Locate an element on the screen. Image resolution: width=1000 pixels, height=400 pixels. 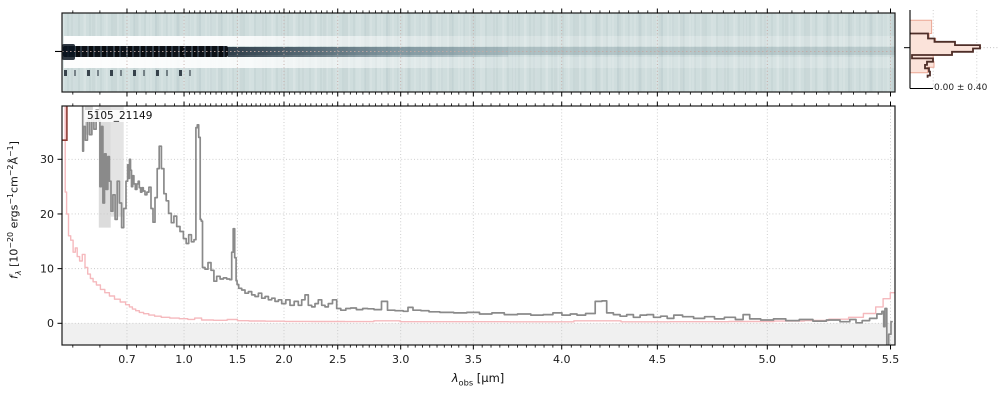
target-id-label: 5105_21149 is located at coordinates (120, 116).